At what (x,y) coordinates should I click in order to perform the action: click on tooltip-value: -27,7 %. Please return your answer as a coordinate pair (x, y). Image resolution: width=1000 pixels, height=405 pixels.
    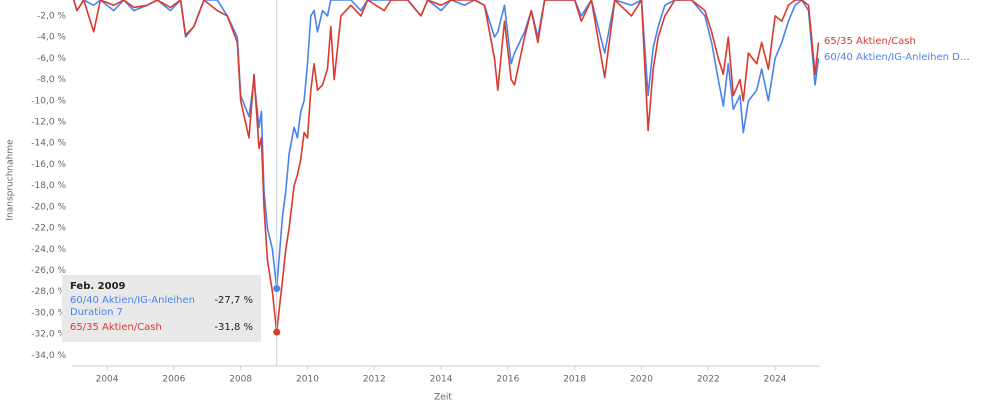
    Looking at the image, I should click on (233, 300).